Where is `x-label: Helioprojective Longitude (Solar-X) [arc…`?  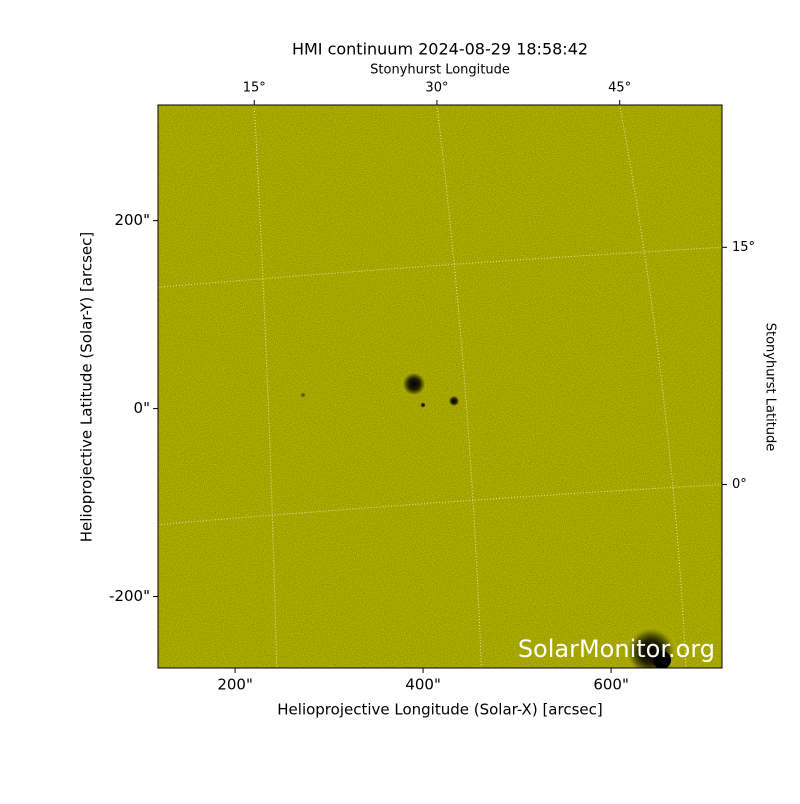
x-label: Helioprojective Longitude (Solar-X) [arc… is located at coordinates (439, 710).